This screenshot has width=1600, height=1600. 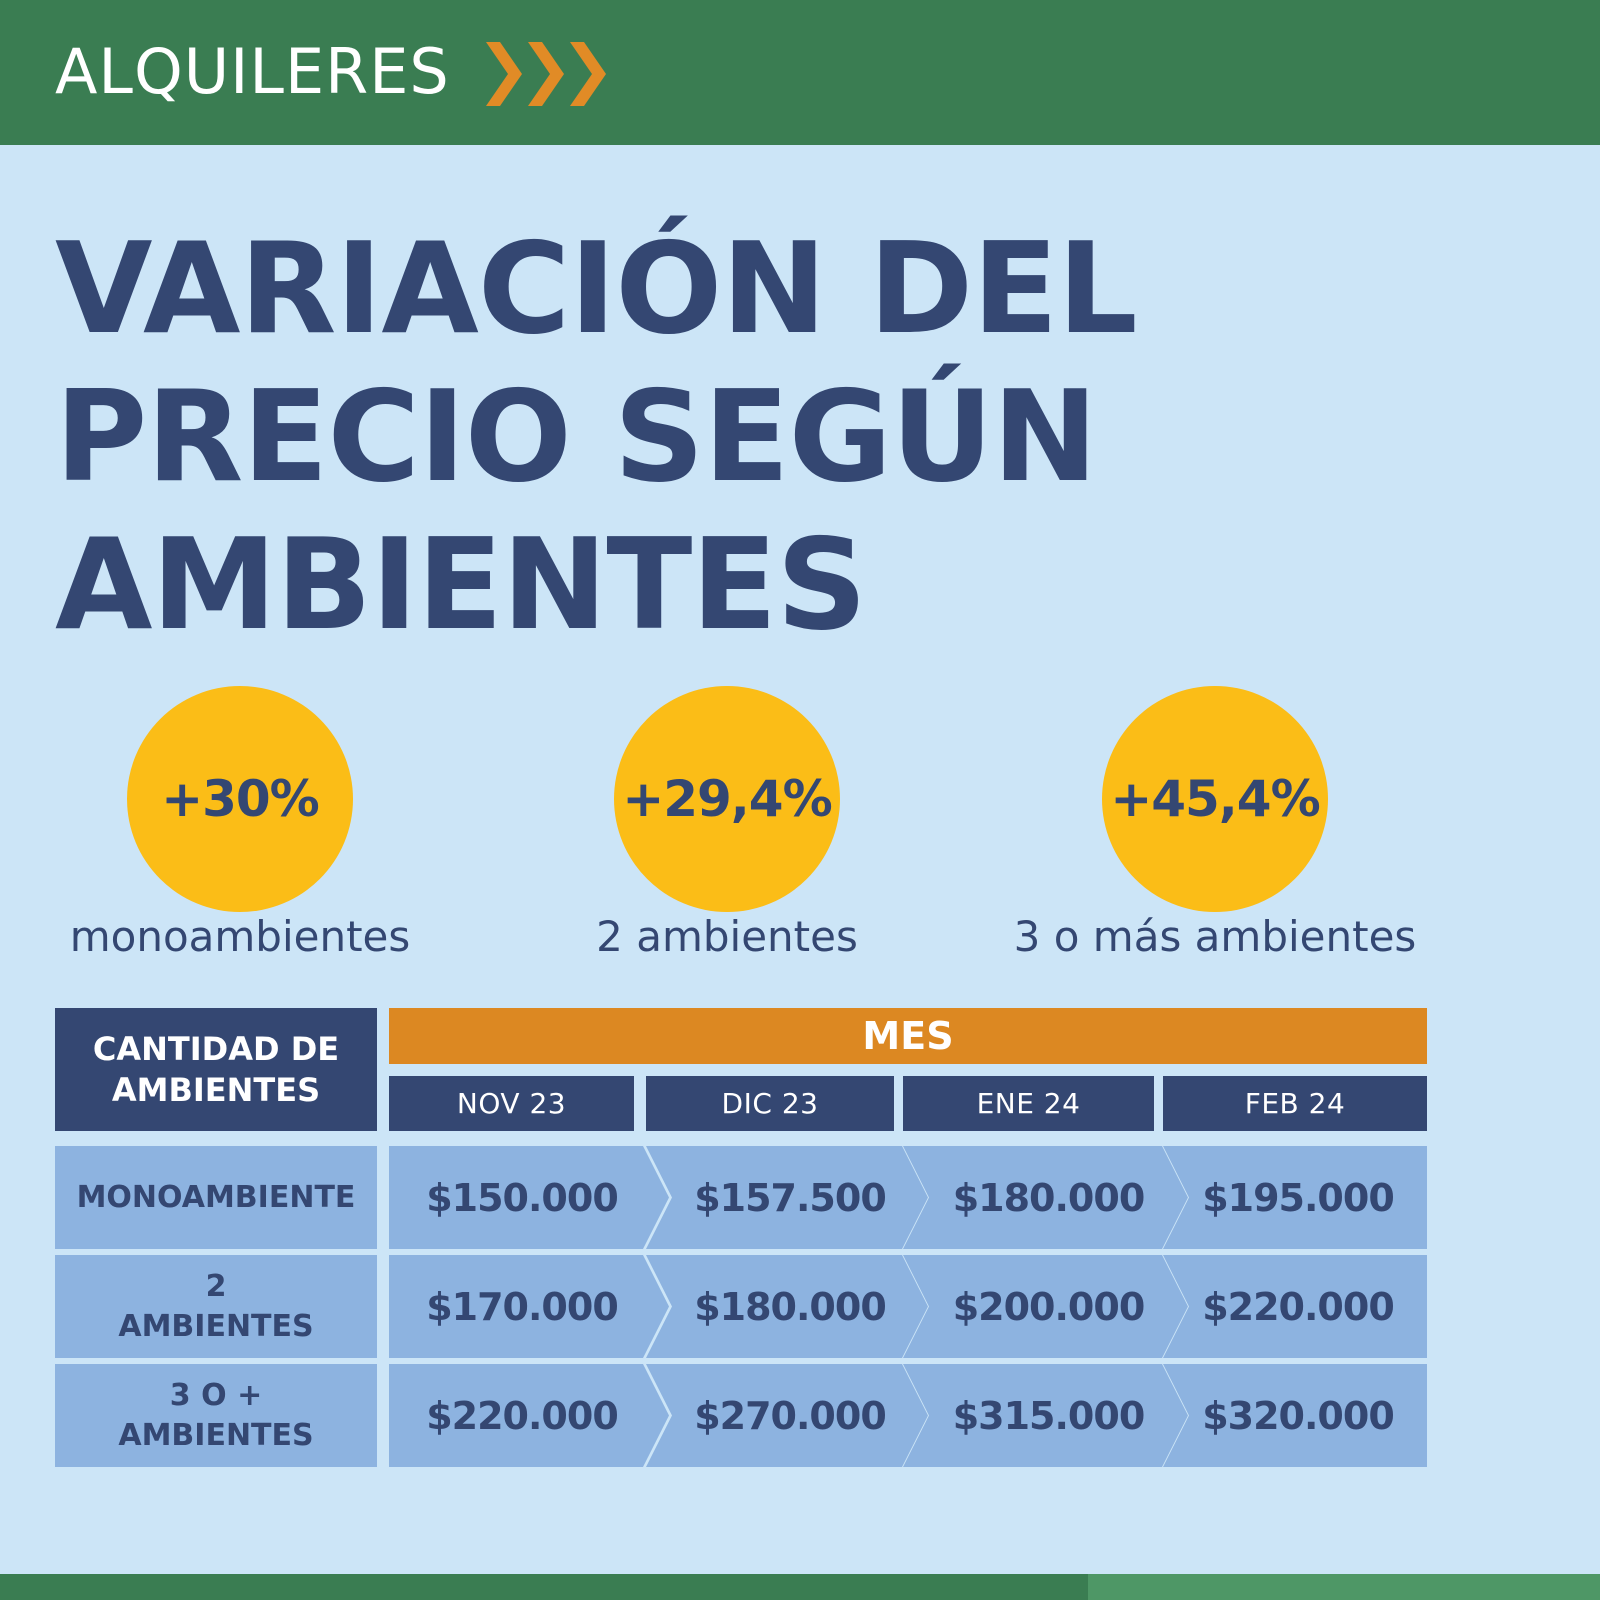 I want to click on price-cell: $157.500, so click(x=787, y=1197).